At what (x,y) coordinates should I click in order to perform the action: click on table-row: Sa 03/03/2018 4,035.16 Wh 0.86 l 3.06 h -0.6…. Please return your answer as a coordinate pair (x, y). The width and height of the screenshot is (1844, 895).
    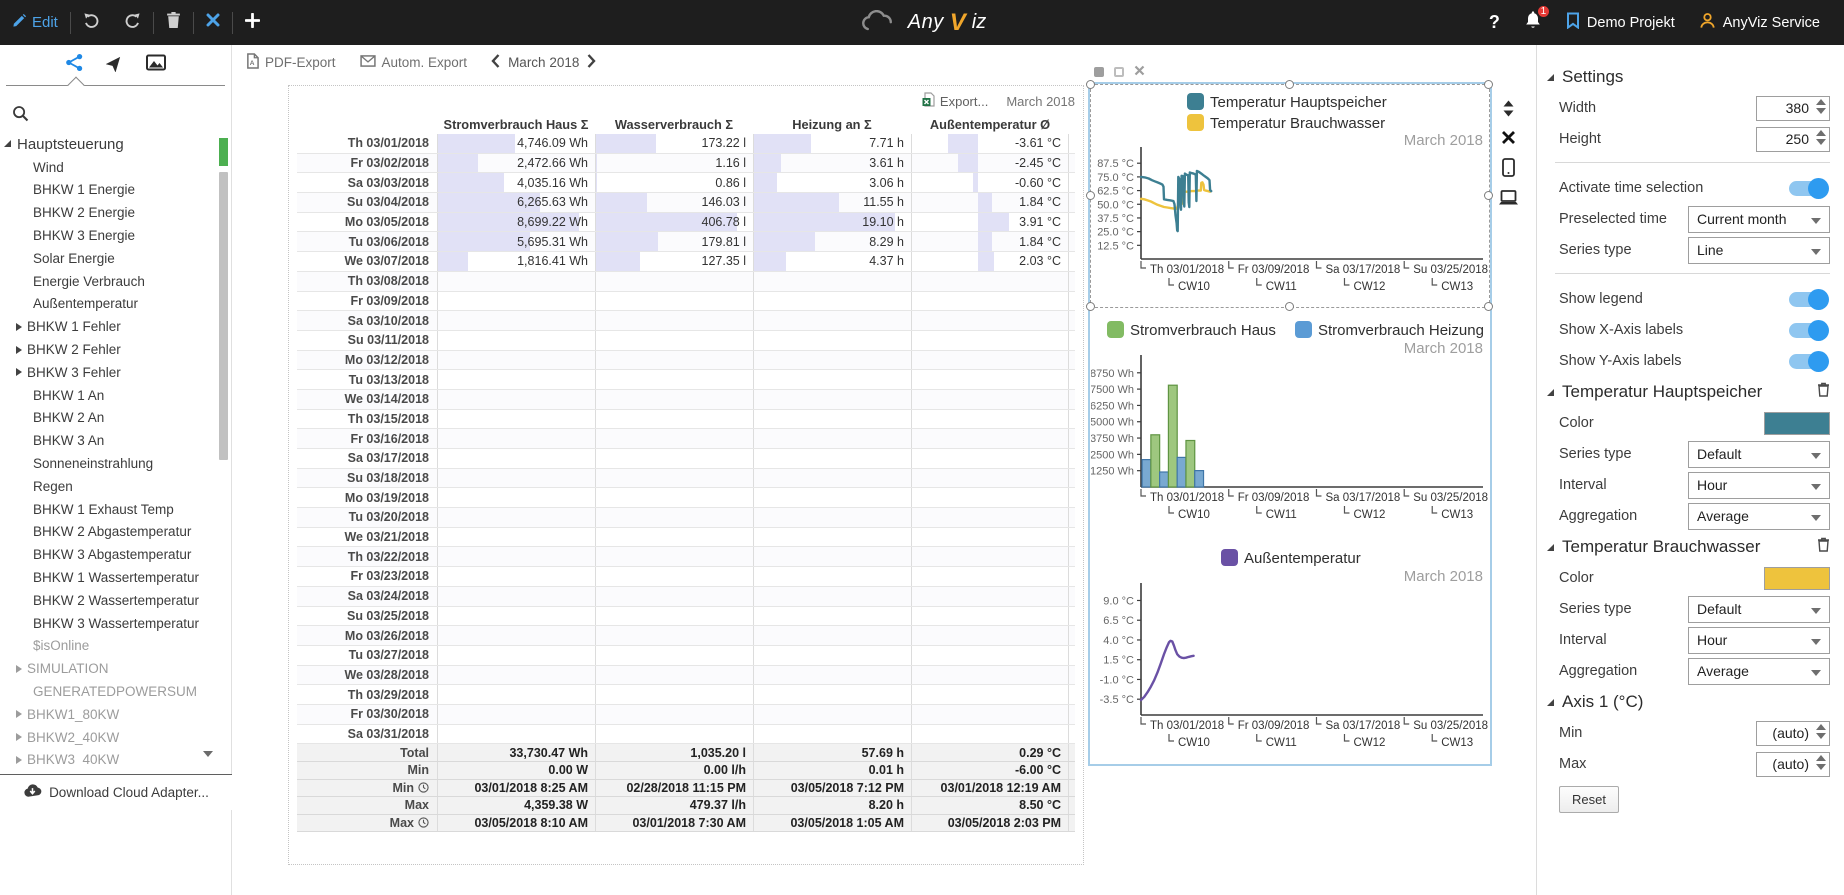
    Looking at the image, I should click on (686, 183).